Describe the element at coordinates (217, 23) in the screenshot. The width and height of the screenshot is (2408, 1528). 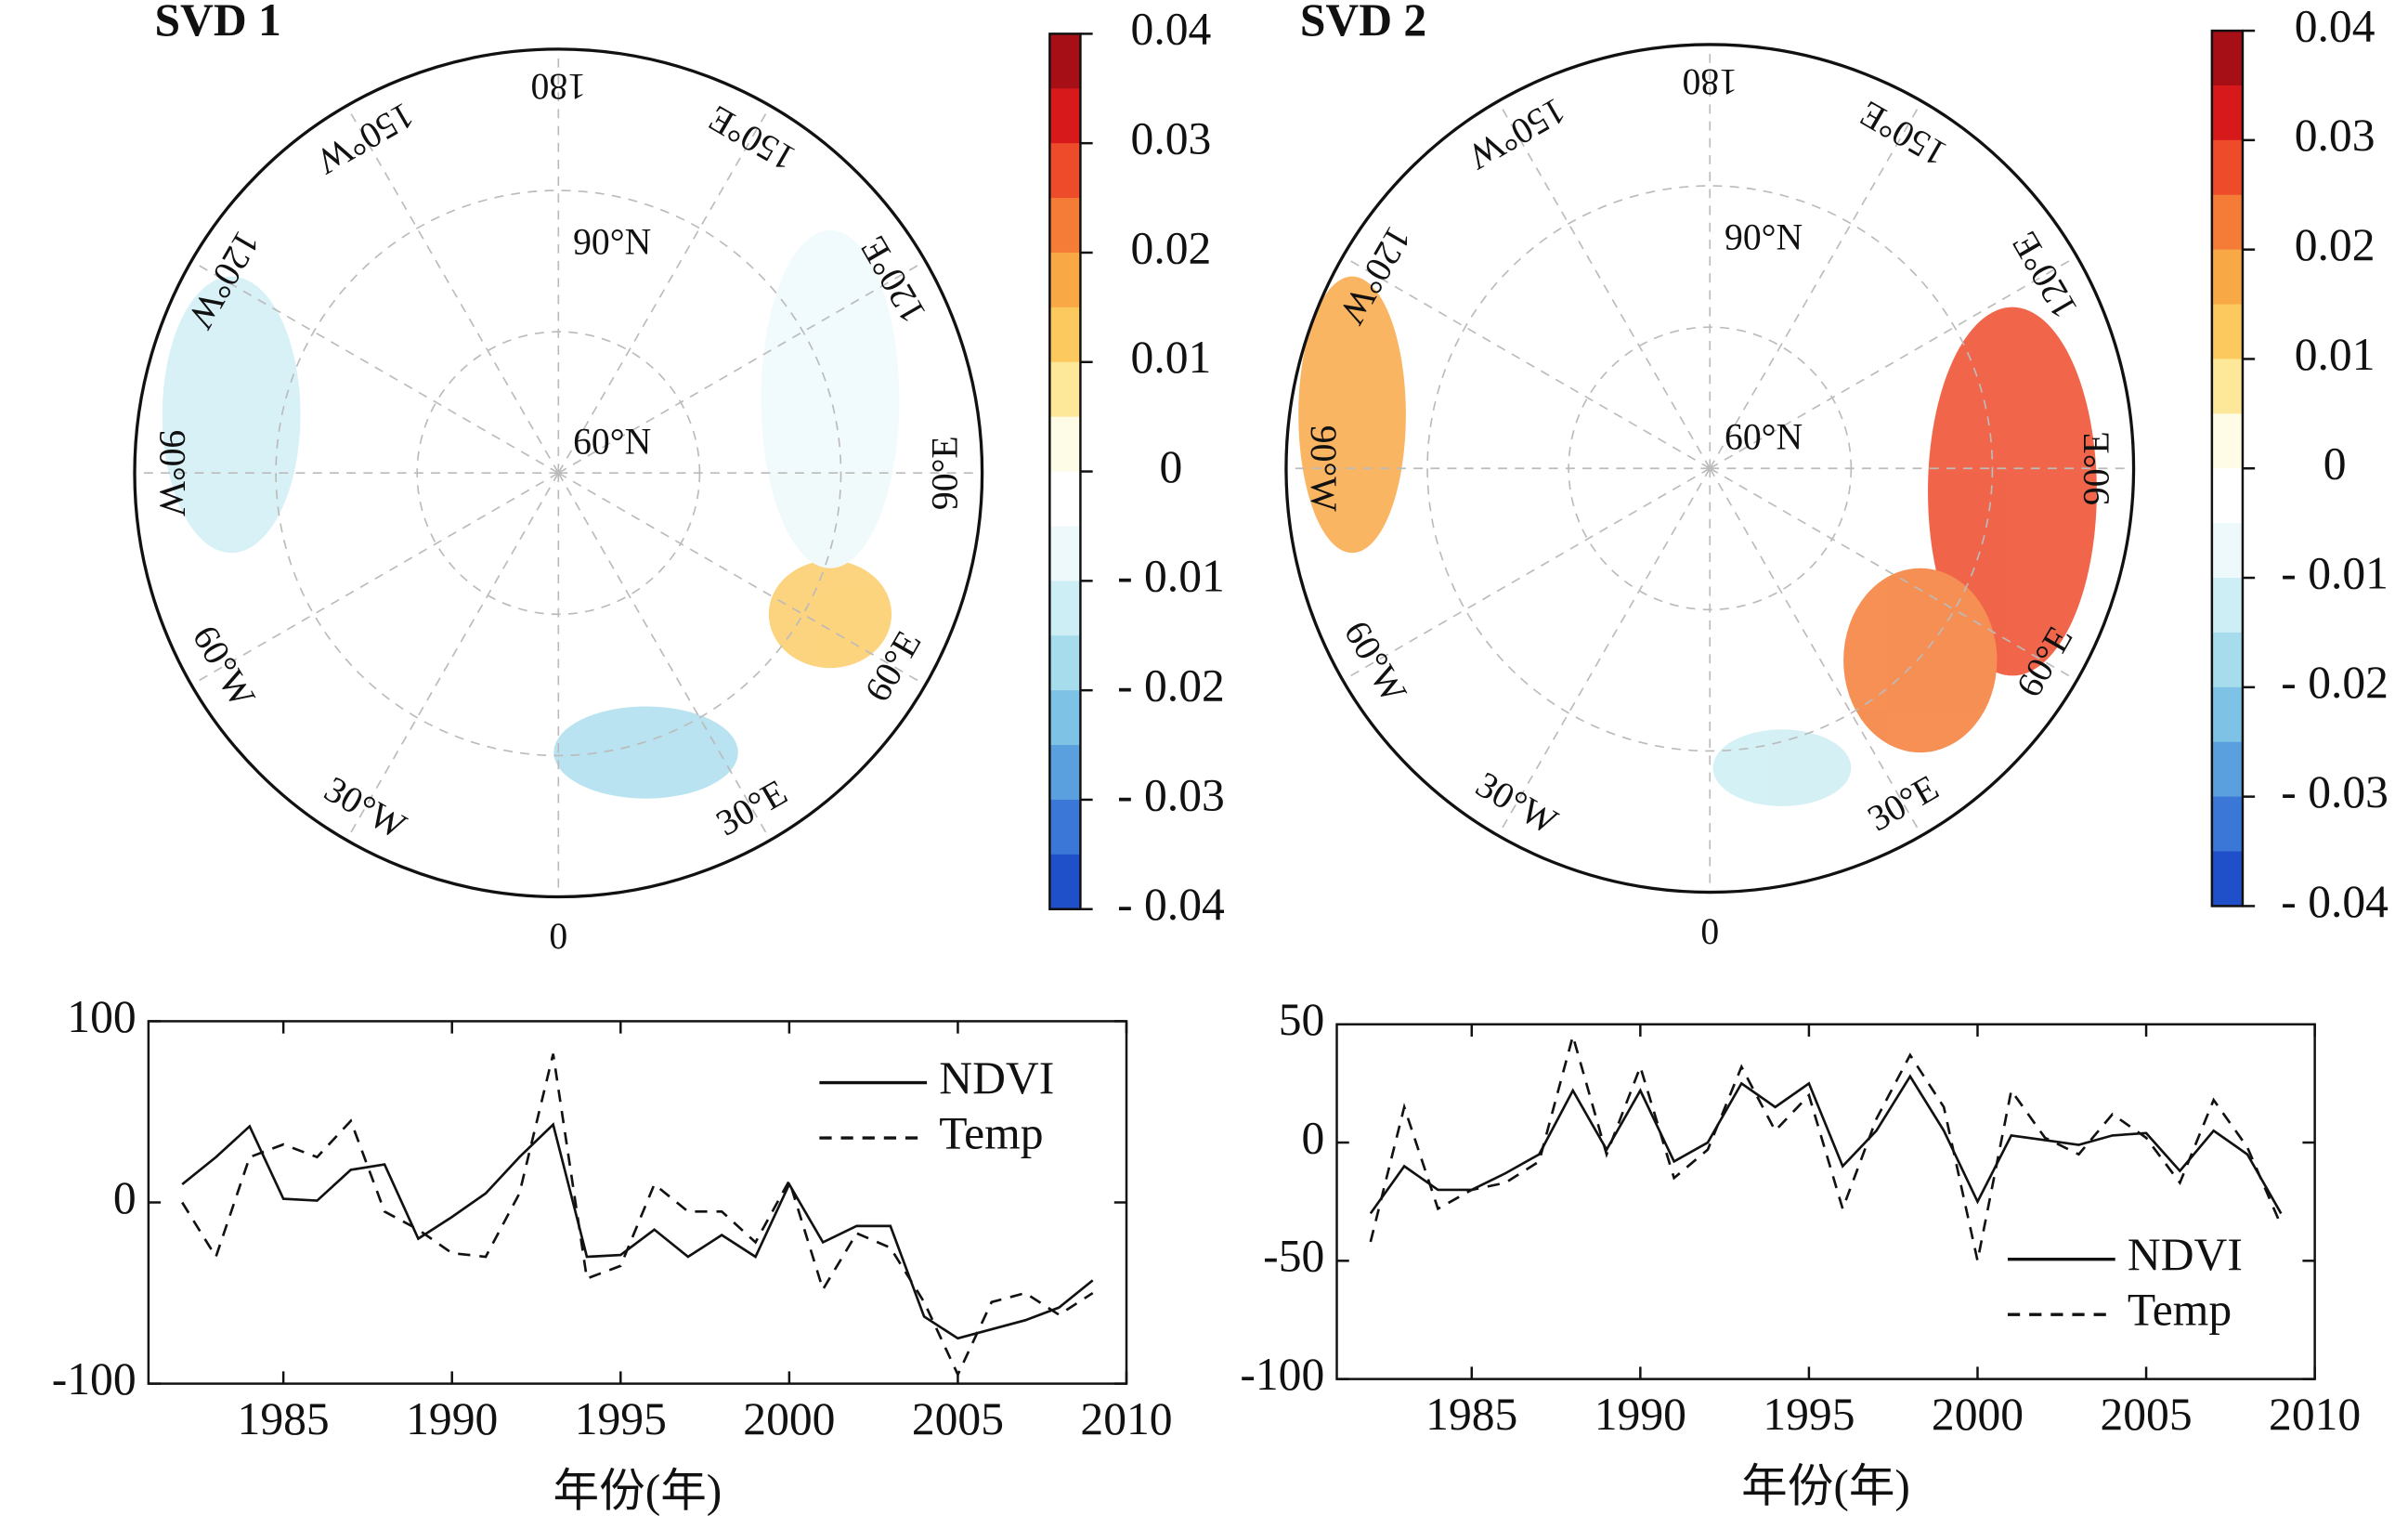
I see `map-title: SVD 1` at that location.